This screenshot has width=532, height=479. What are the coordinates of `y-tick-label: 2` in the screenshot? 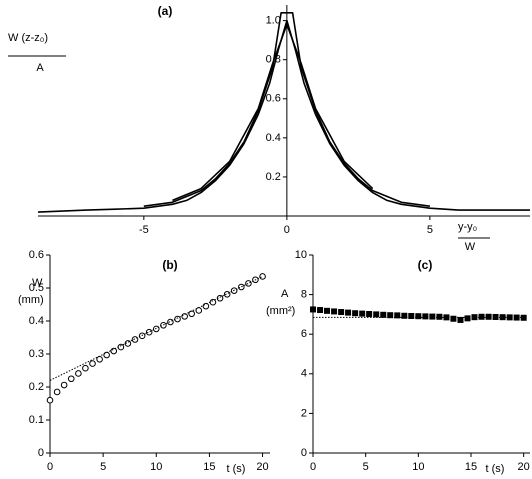 It's located at (304, 413).